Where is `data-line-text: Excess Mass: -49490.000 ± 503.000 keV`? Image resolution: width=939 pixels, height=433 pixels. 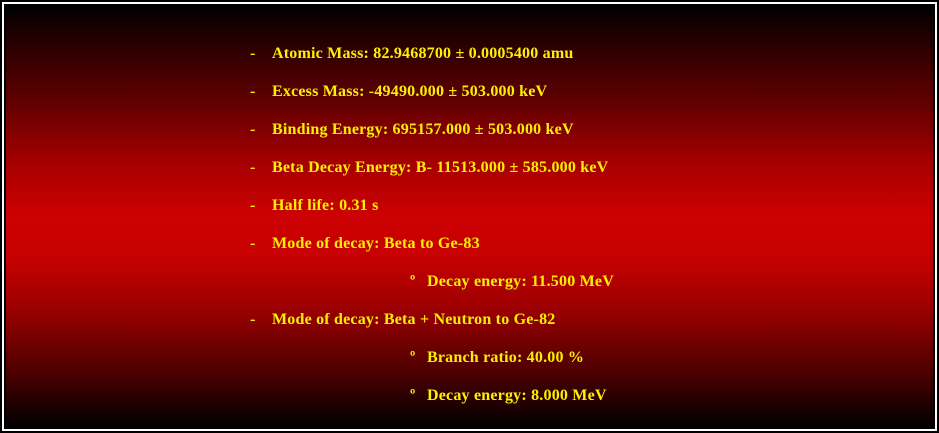
data-line-text: Excess Mass: -49490.000 ± 503.000 keV is located at coordinates (410, 91).